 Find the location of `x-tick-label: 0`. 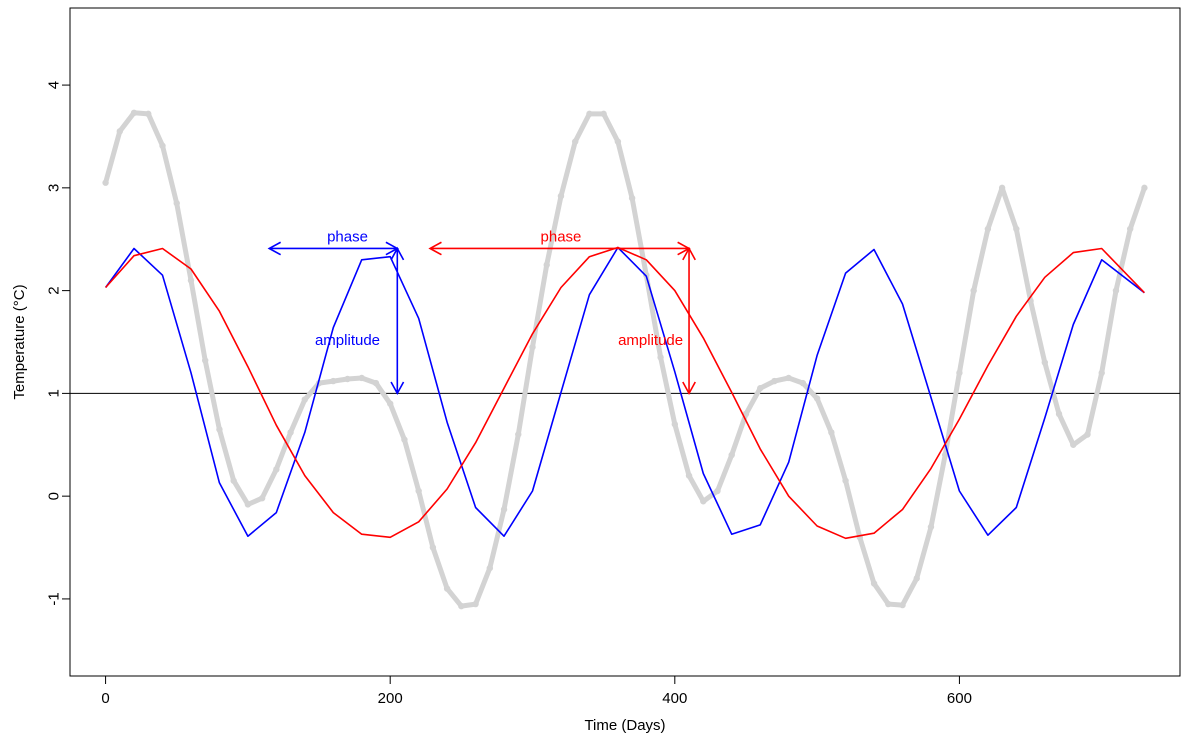

x-tick-label: 0 is located at coordinates (105, 698).